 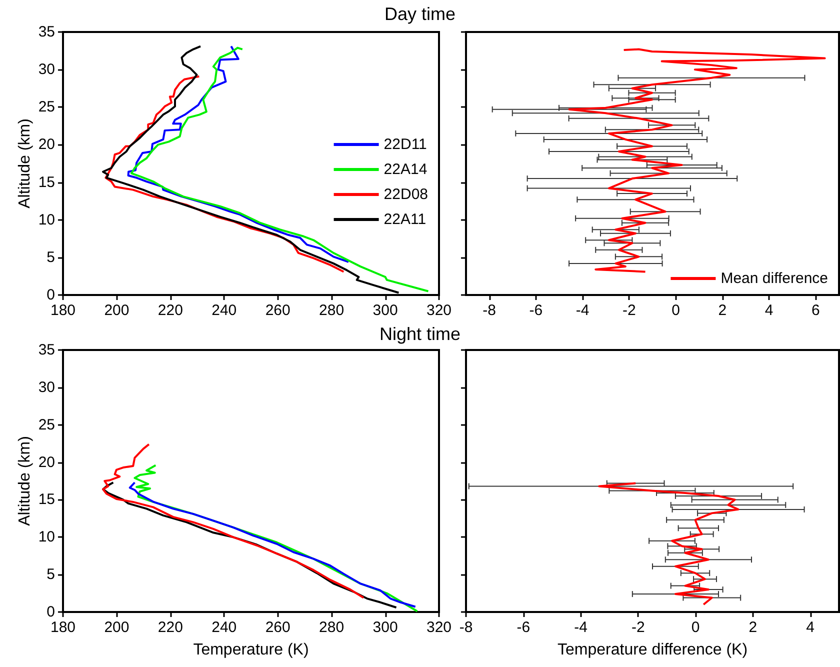 What do you see at coordinates (406, 169) in the screenshot?
I see `legend-label: 22A14` at bounding box center [406, 169].